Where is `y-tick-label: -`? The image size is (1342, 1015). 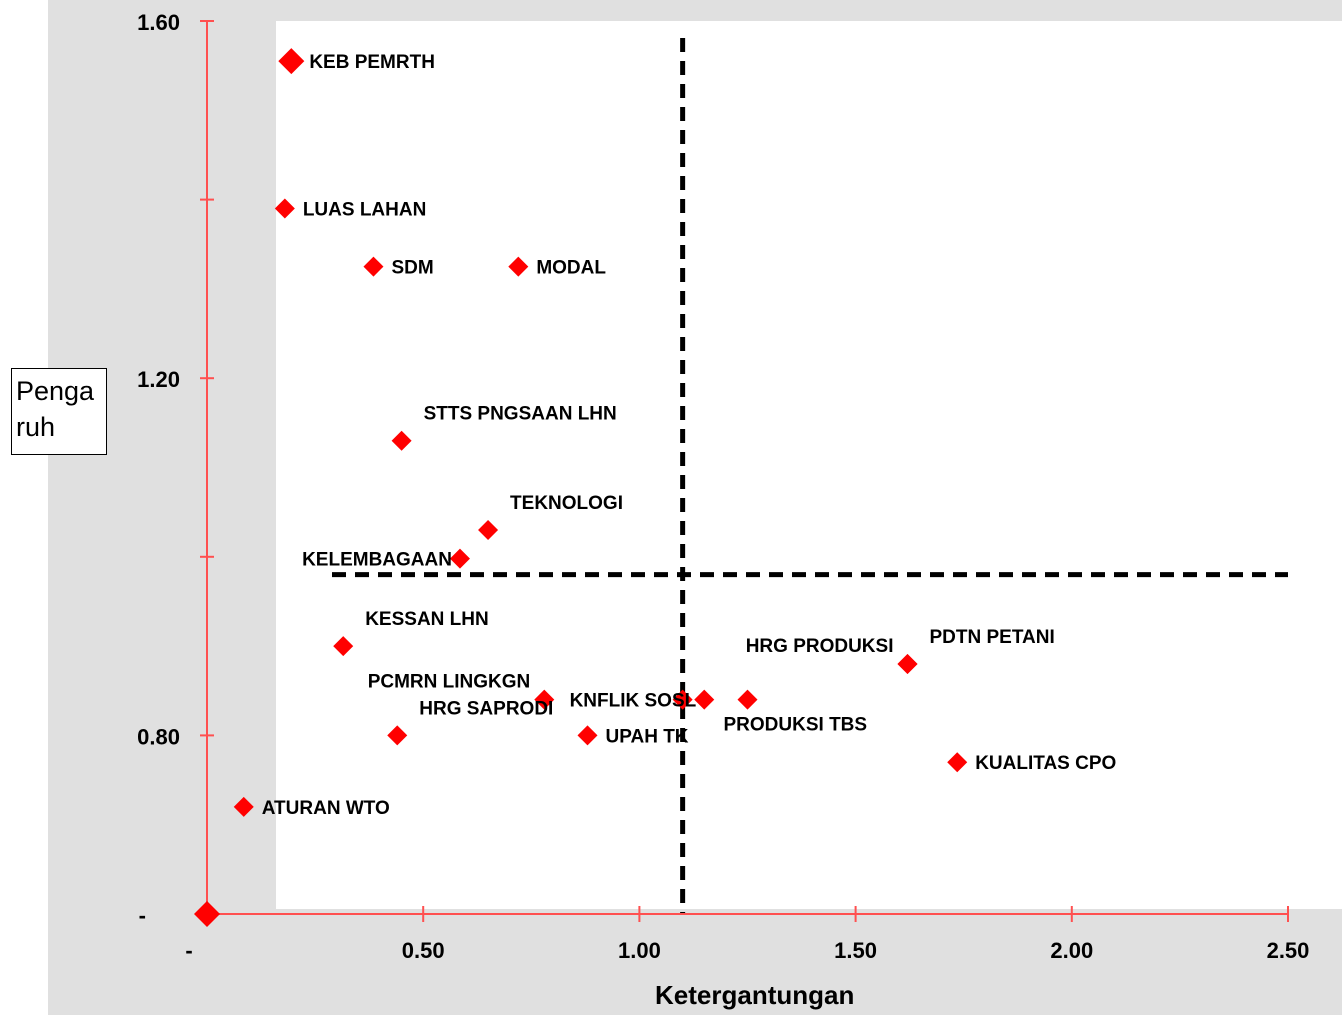 y-tick-label: - is located at coordinates (142, 915).